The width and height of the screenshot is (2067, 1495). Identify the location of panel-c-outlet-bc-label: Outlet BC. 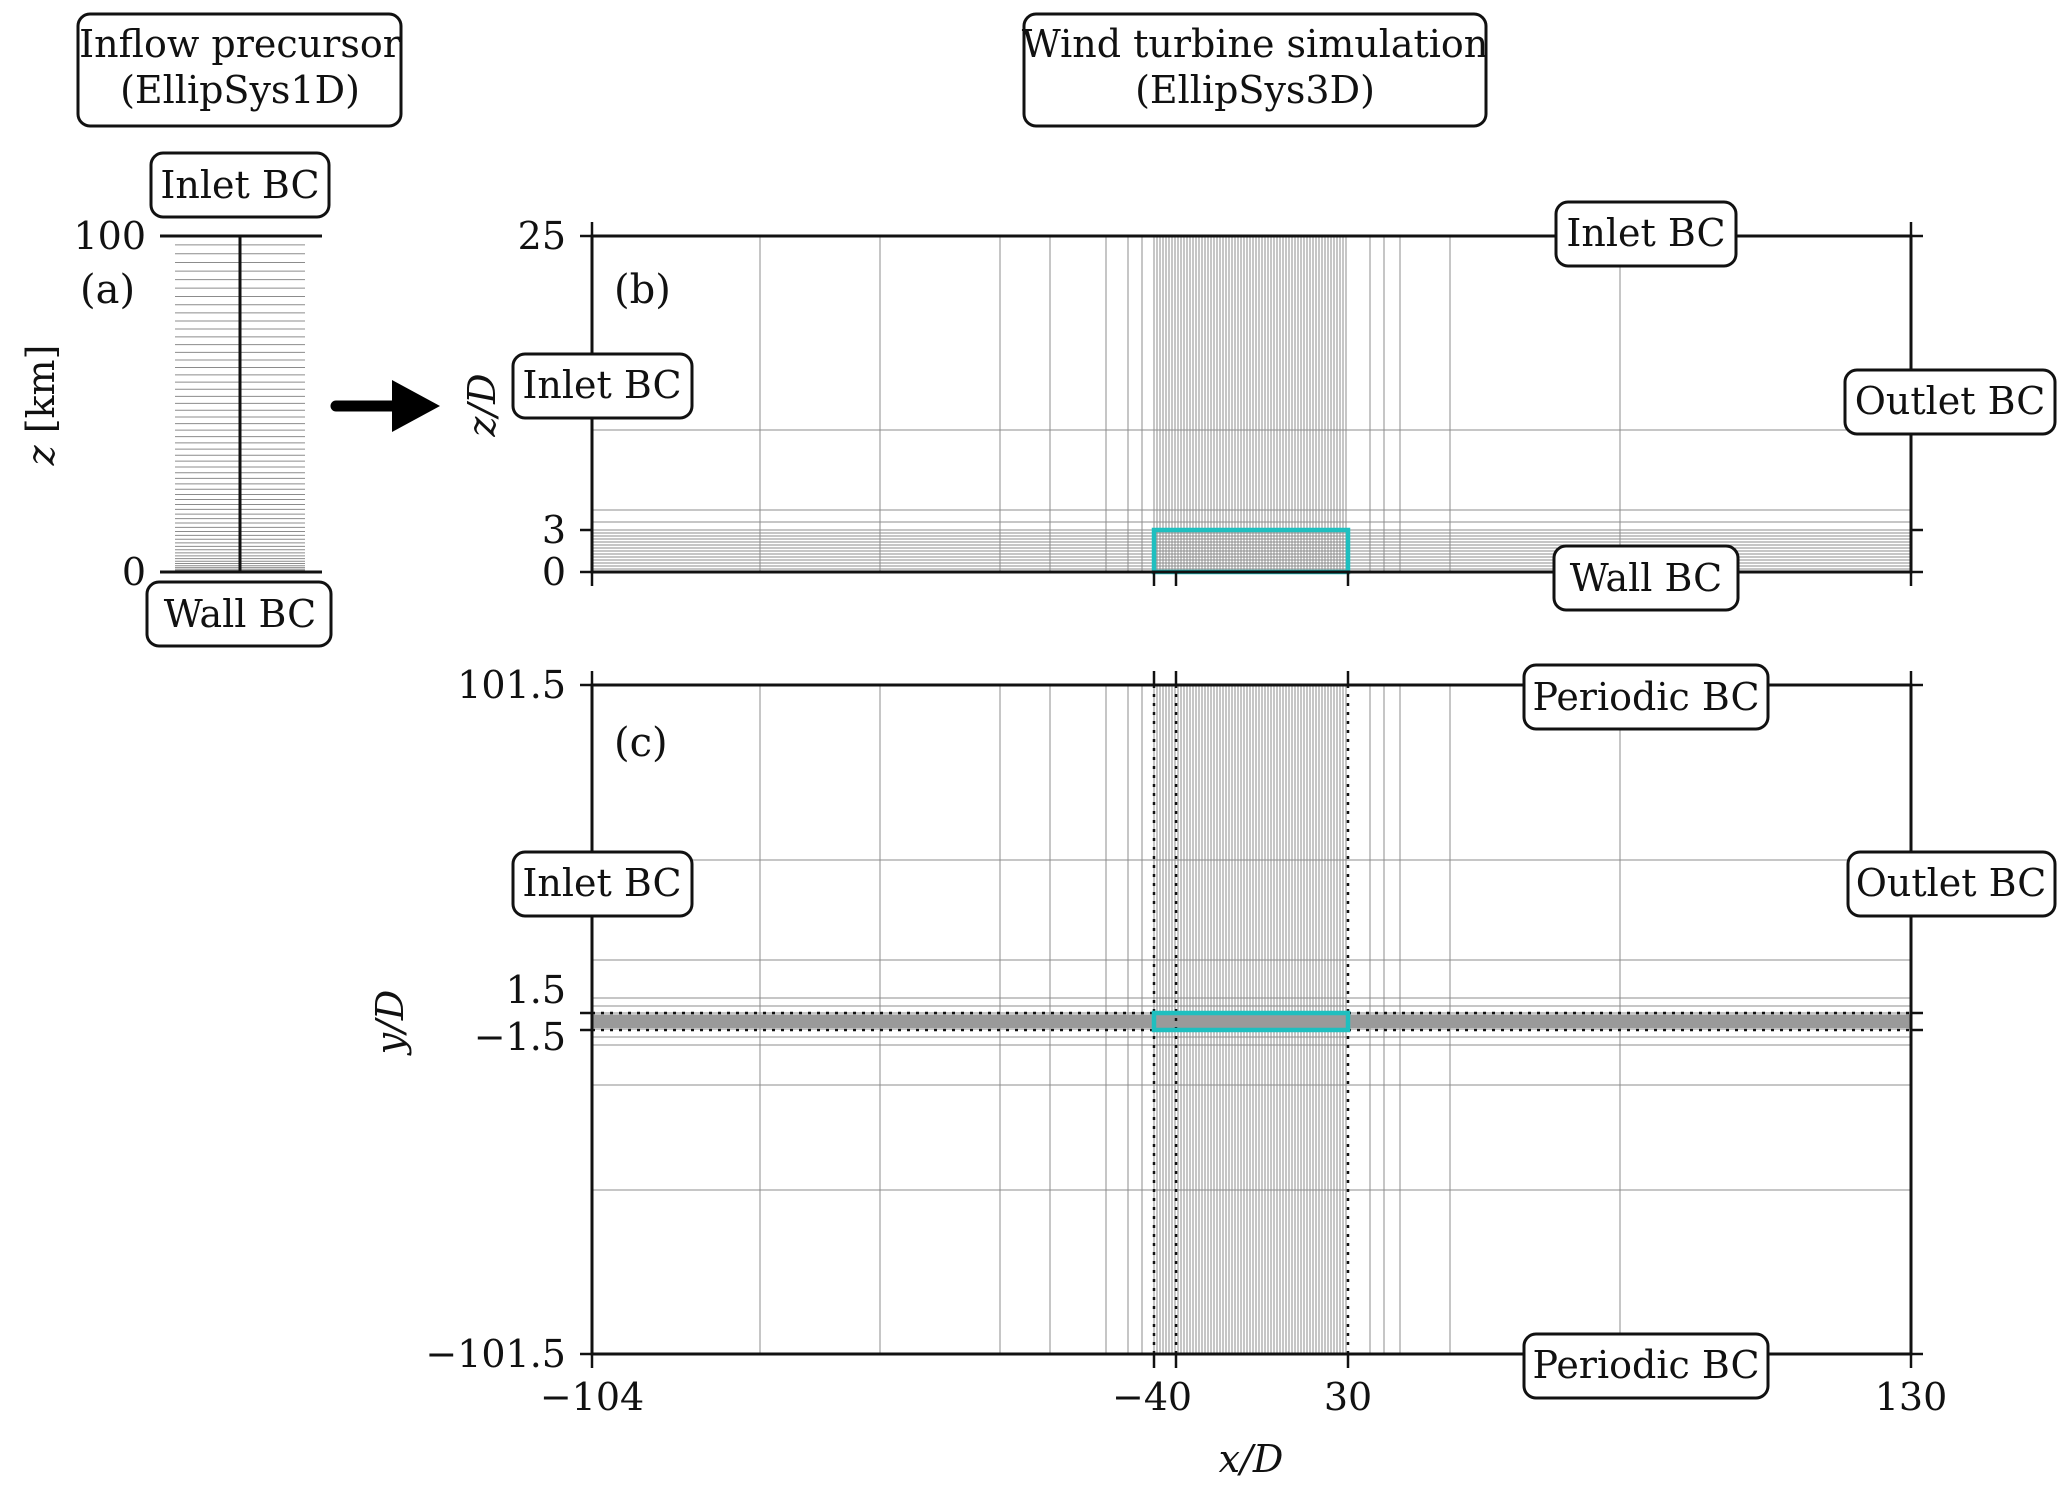
(1951, 883).